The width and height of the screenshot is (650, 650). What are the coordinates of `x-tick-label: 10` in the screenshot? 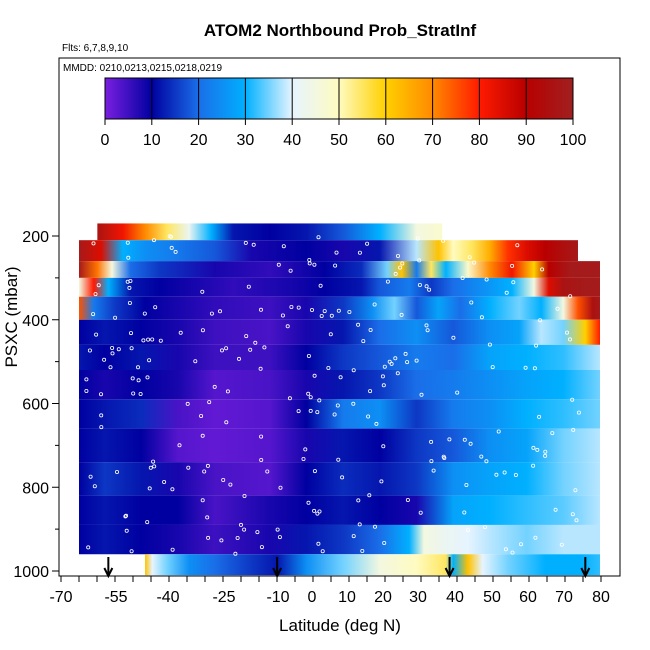 It's located at (347, 597).